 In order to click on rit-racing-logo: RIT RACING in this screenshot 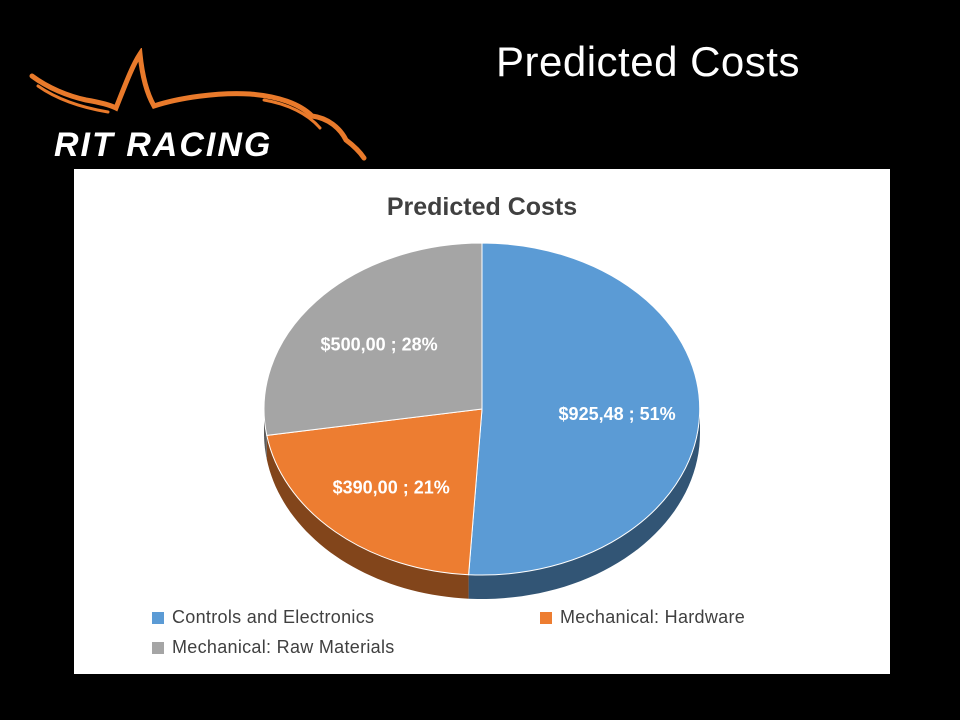, I will do `click(198, 106)`.